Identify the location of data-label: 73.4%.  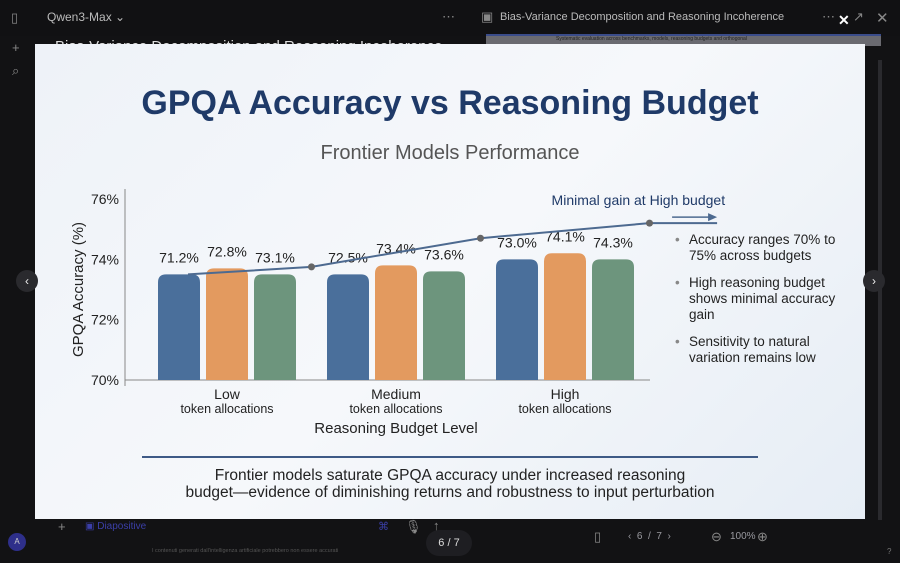
(396, 248).